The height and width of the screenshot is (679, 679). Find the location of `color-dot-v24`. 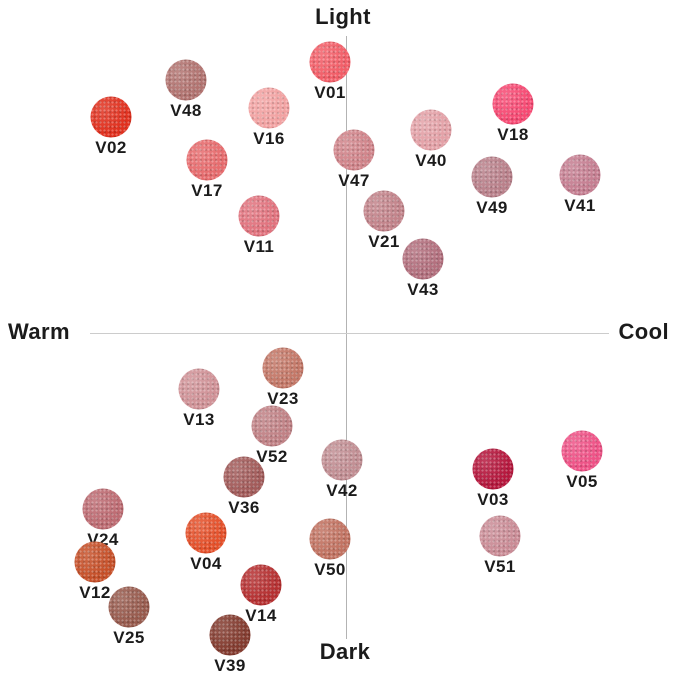

color-dot-v24 is located at coordinates (103, 509).